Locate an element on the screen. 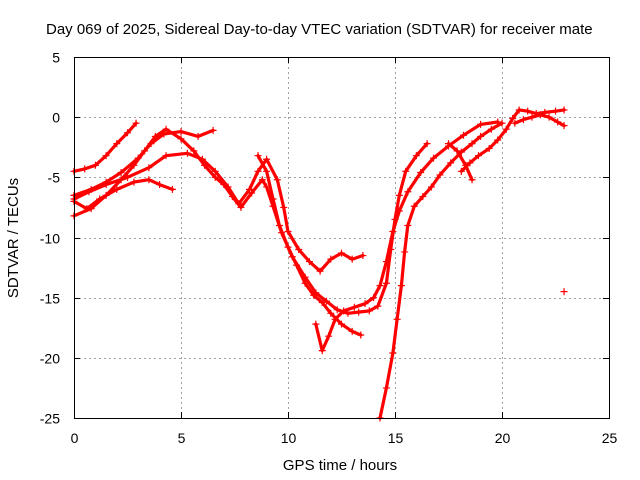 Image resolution: width=640 pixels, height=480 pixels. x-tick-labels: 0 5 10 15 20 25 is located at coordinates (344, 438).